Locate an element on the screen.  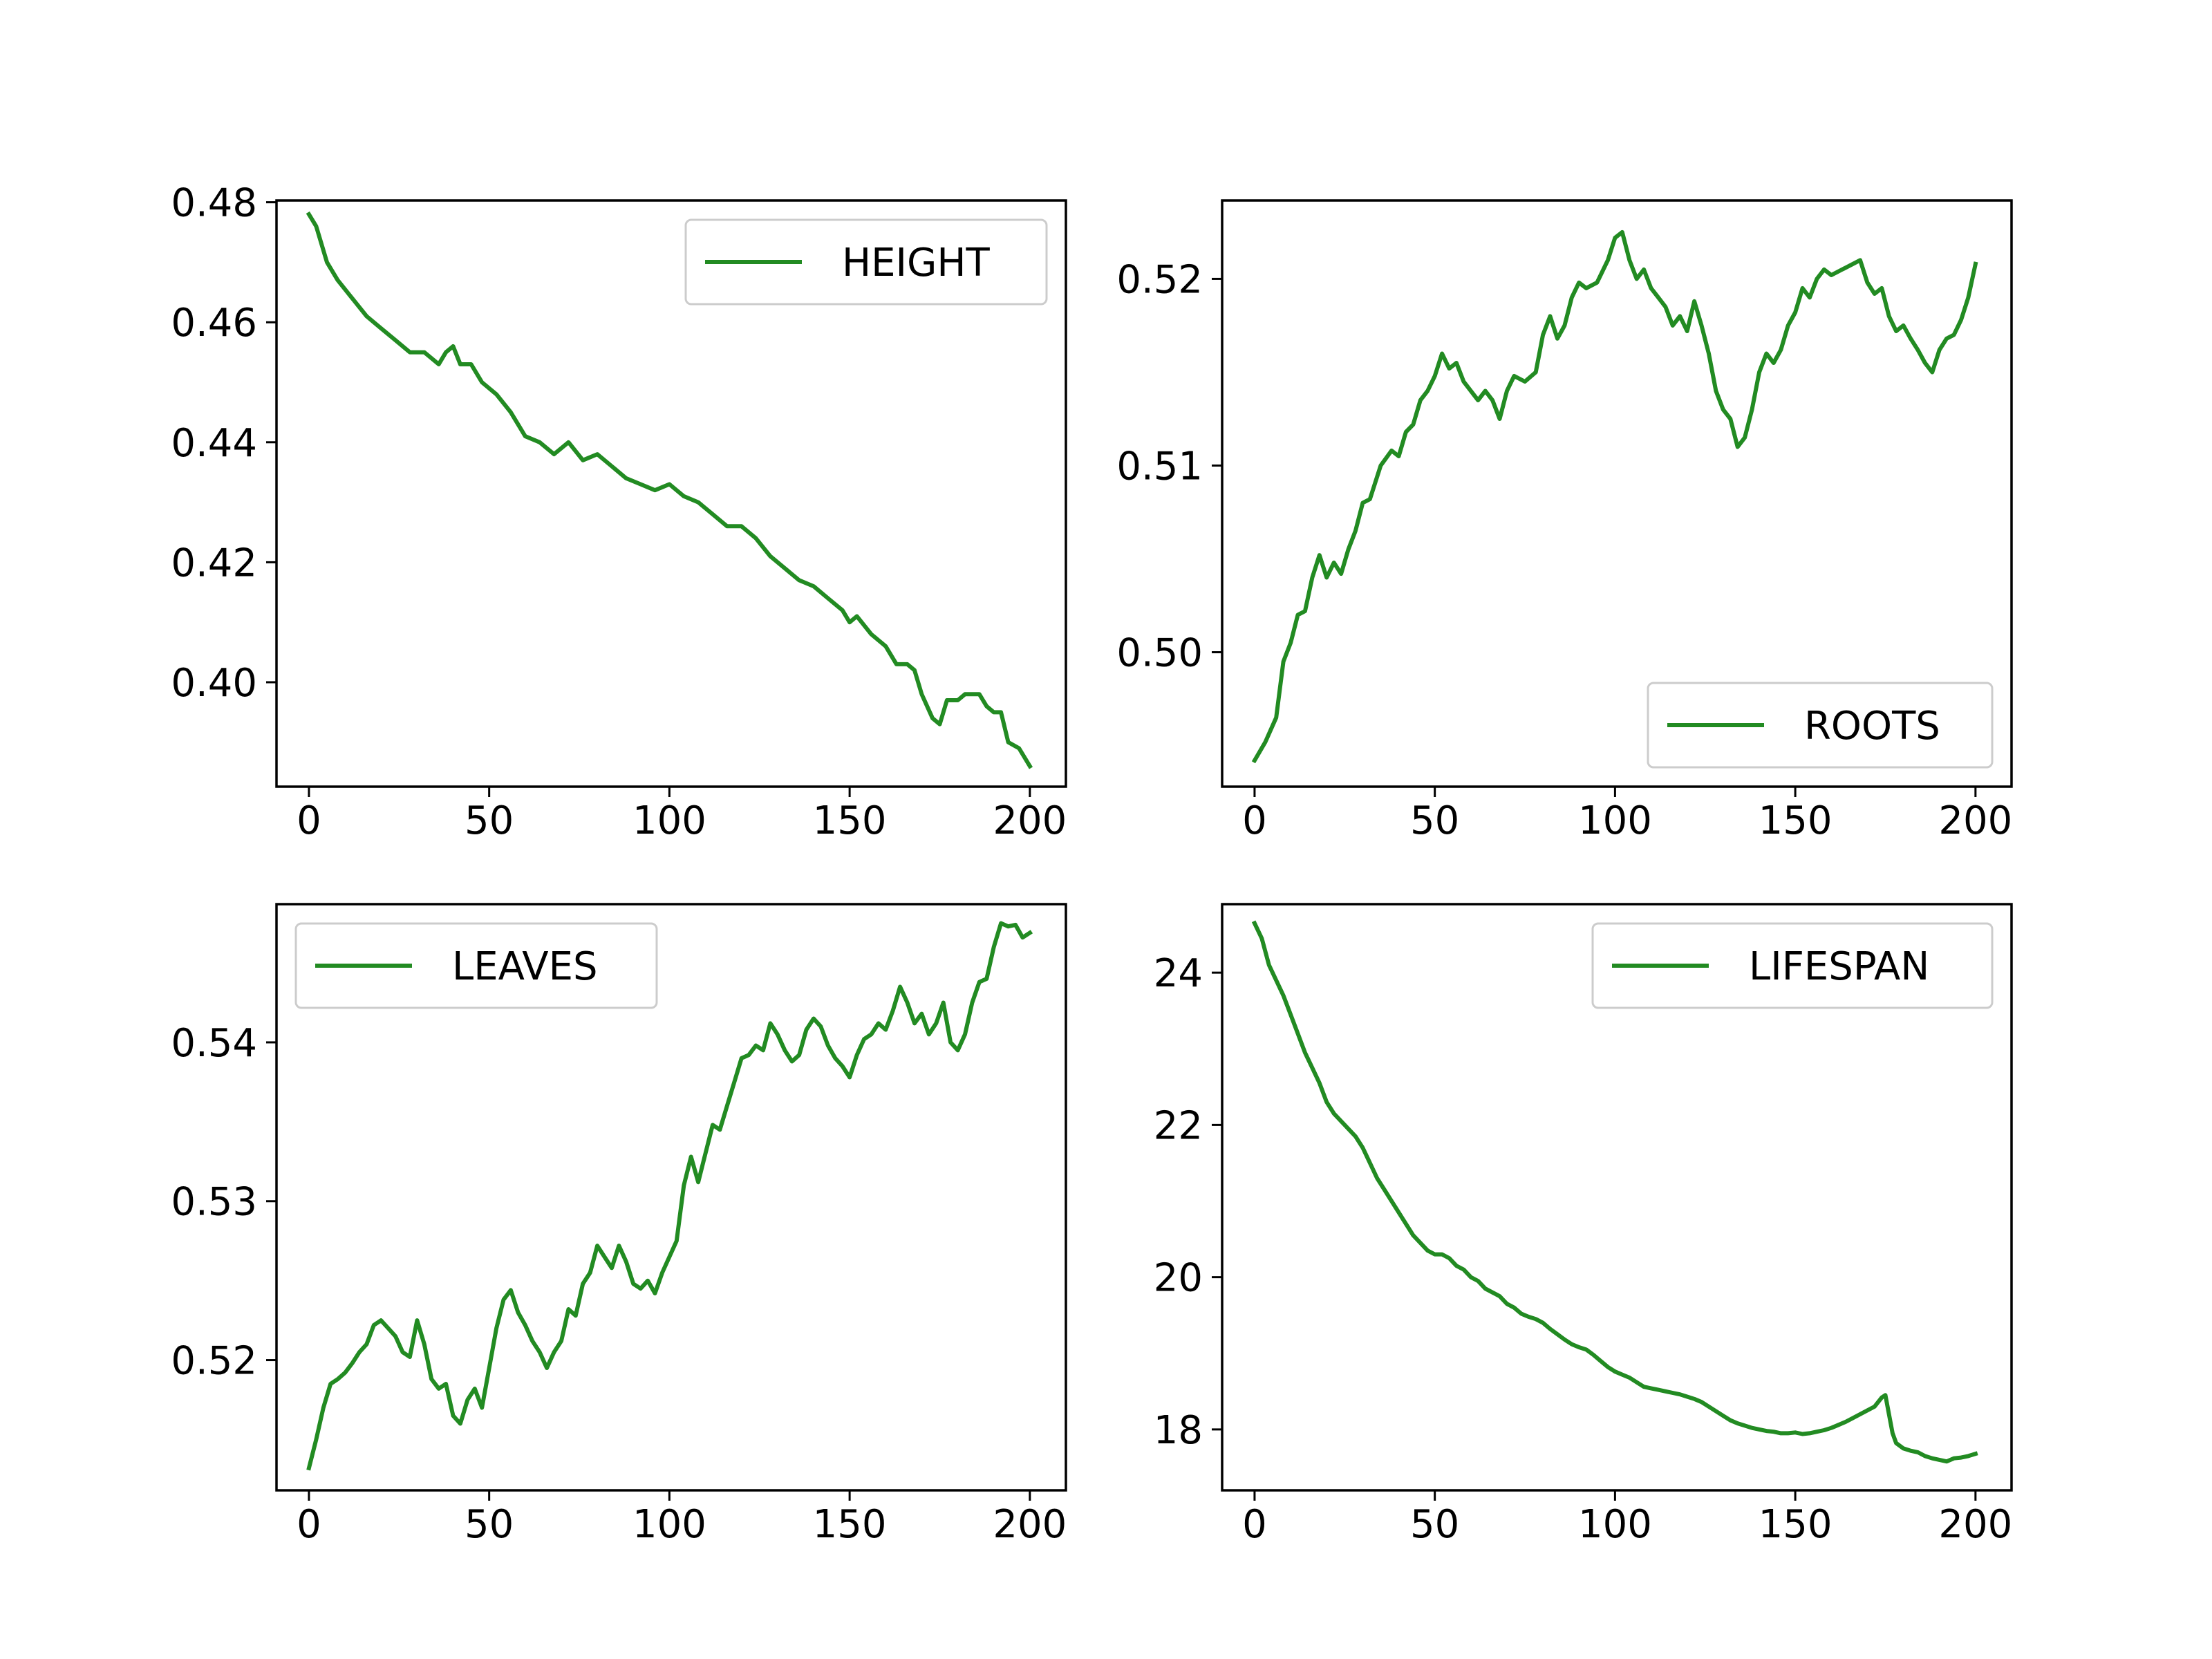
y-tick-label: 24 is located at coordinates (1178, 974).